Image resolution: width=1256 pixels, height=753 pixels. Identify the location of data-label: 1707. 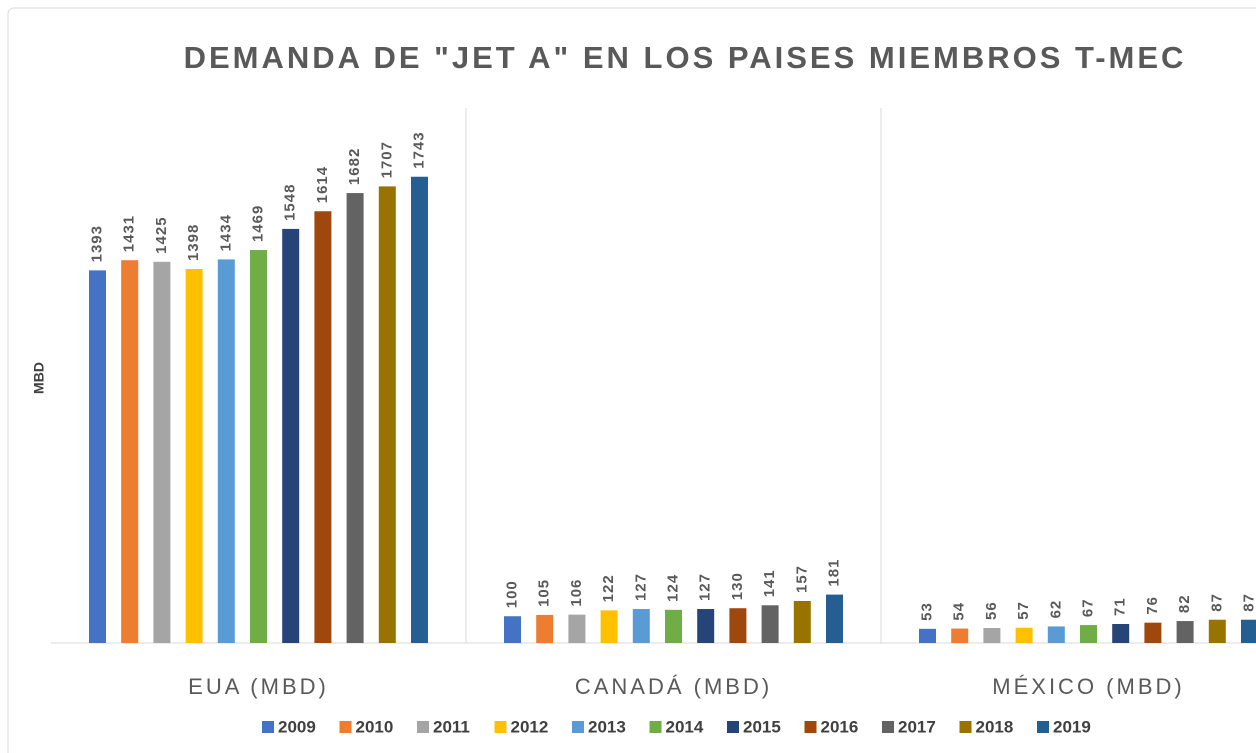
(386, 159).